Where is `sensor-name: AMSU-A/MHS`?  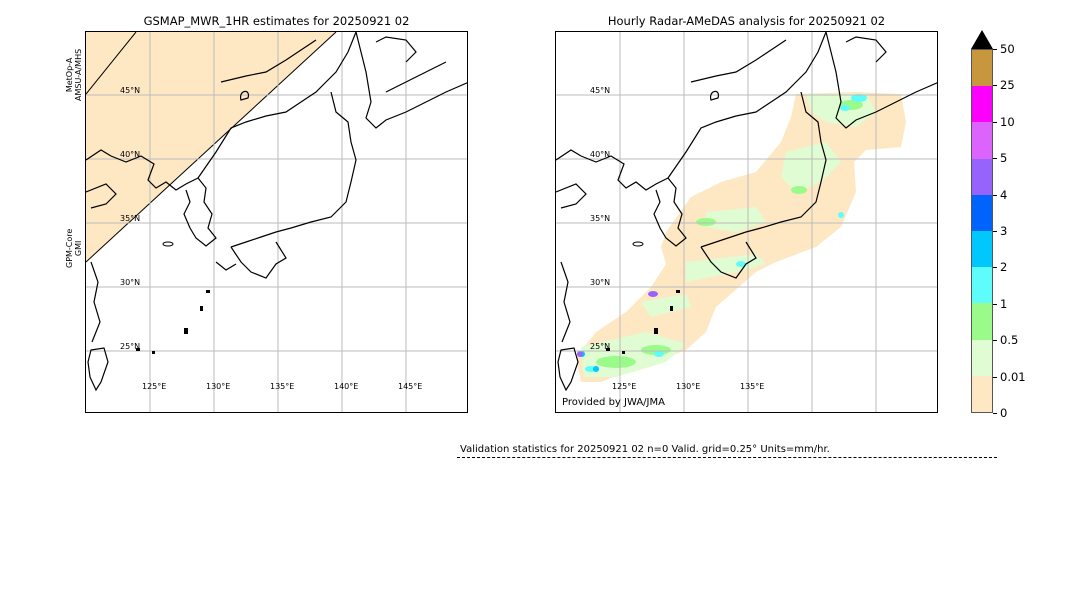
sensor-name: AMSU-A/MHS is located at coordinates (78, 74).